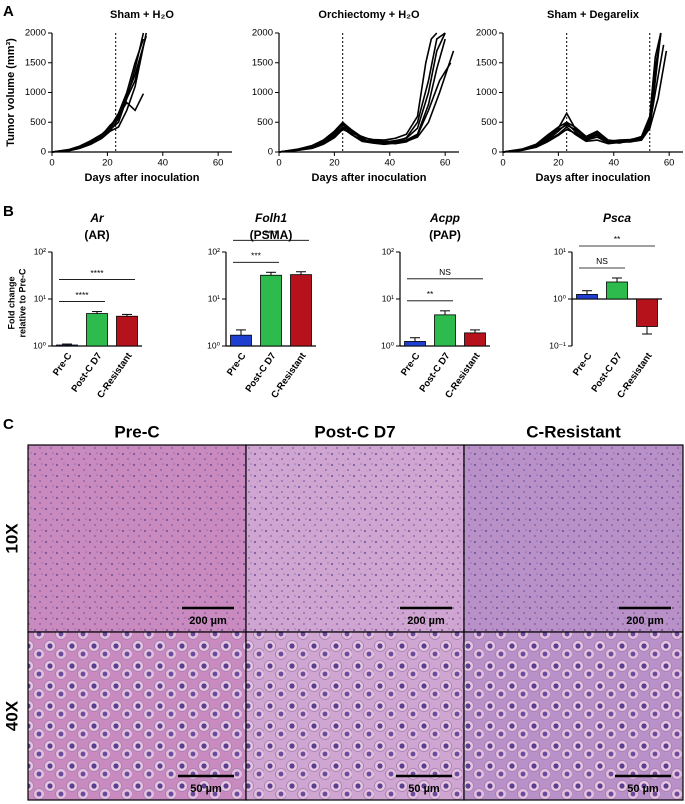 Image resolution: width=685 pixels, height=804 pixels. I want to click on chart-title: Psca, so click(617, 218).